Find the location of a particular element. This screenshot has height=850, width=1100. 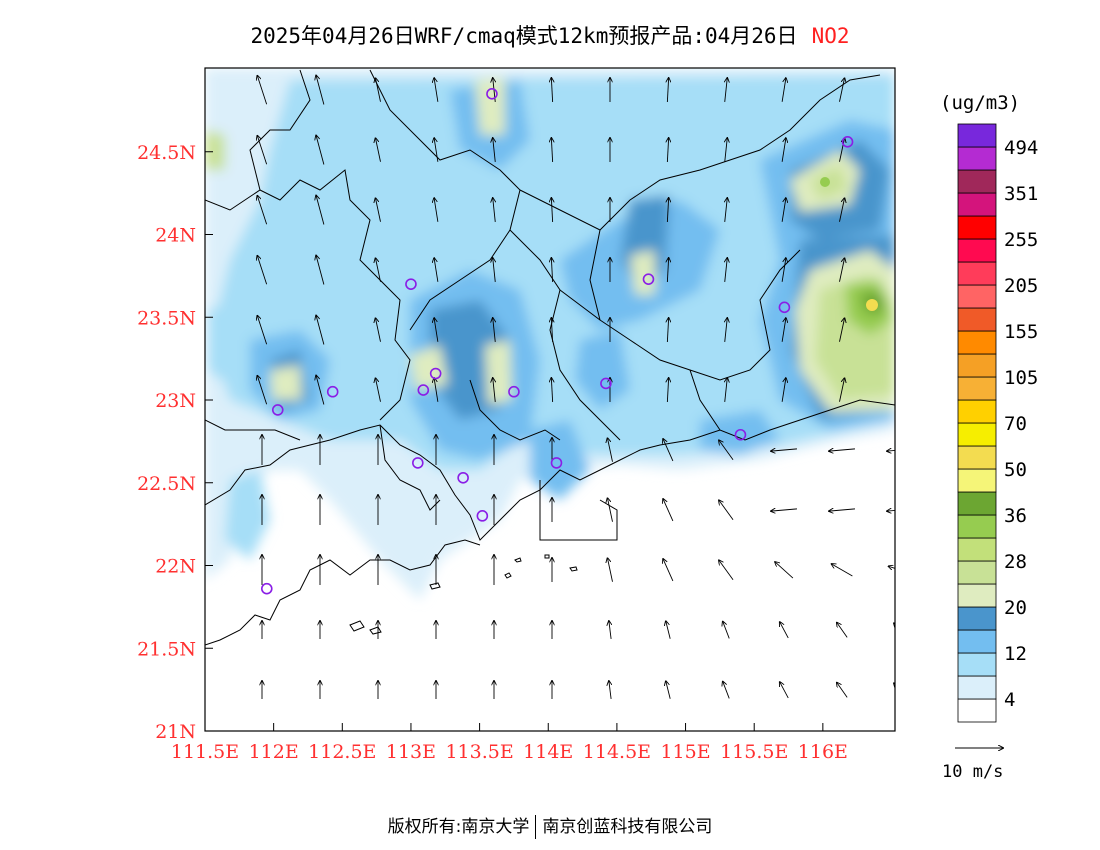

title-pollutant: NO2 is located at coordinates (830, 36).